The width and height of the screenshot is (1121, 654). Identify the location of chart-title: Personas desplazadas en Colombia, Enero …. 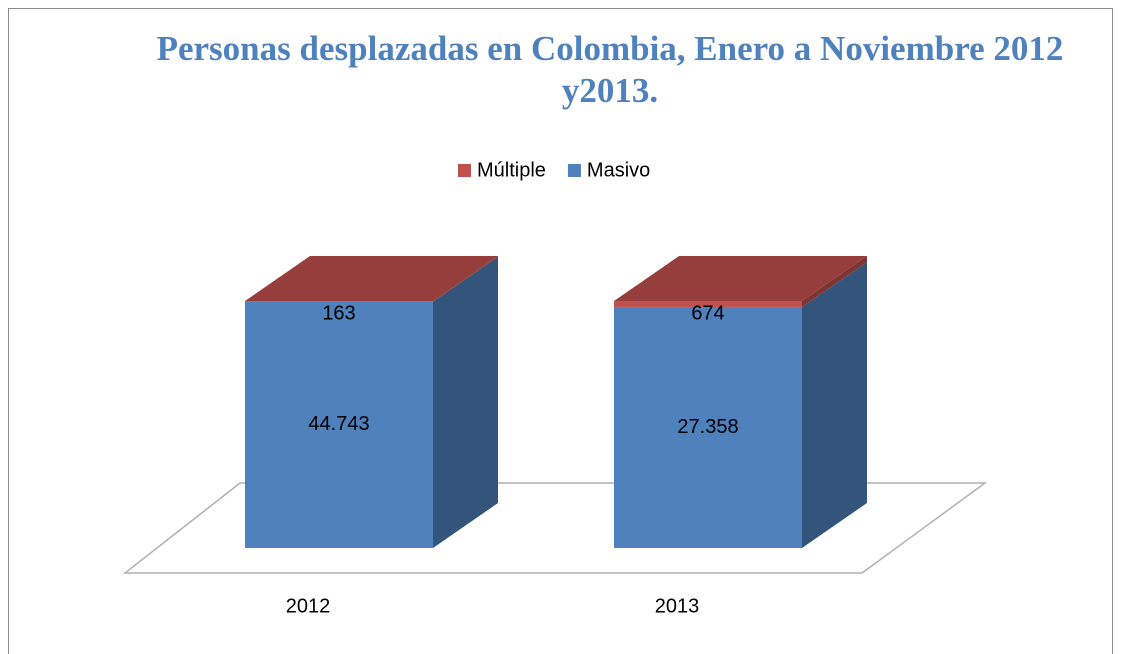
(610, 69).